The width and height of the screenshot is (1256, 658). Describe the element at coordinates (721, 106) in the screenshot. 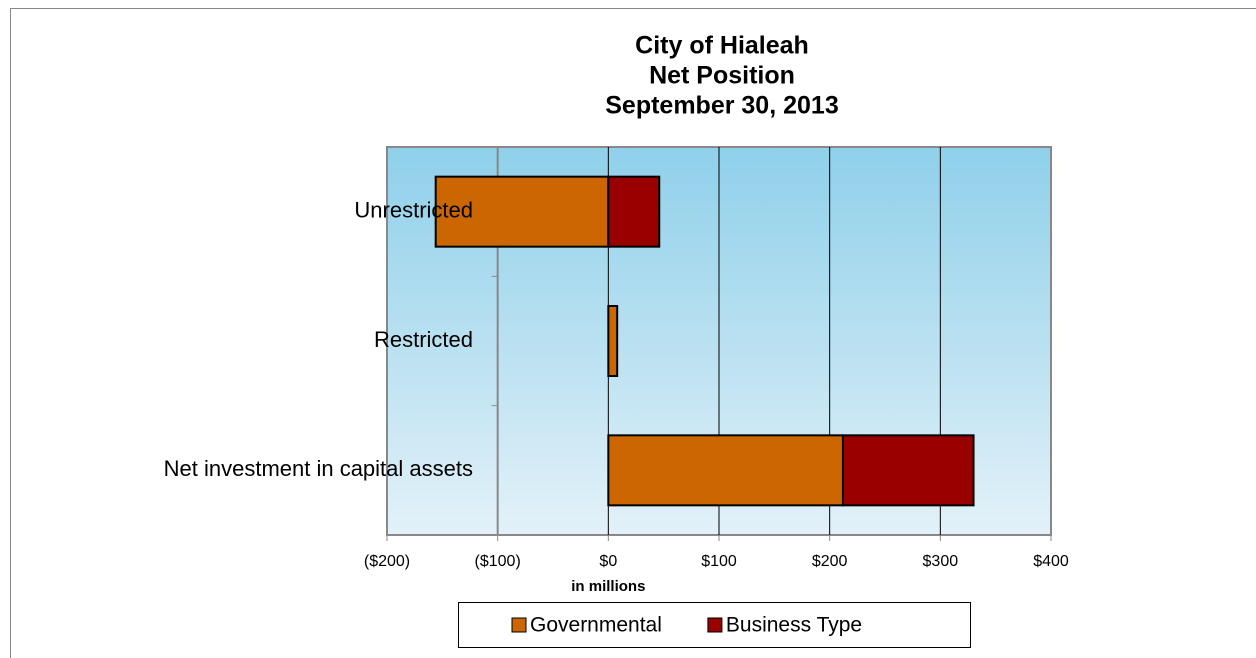

I see `chart-title: September 30, 2013` at that location.